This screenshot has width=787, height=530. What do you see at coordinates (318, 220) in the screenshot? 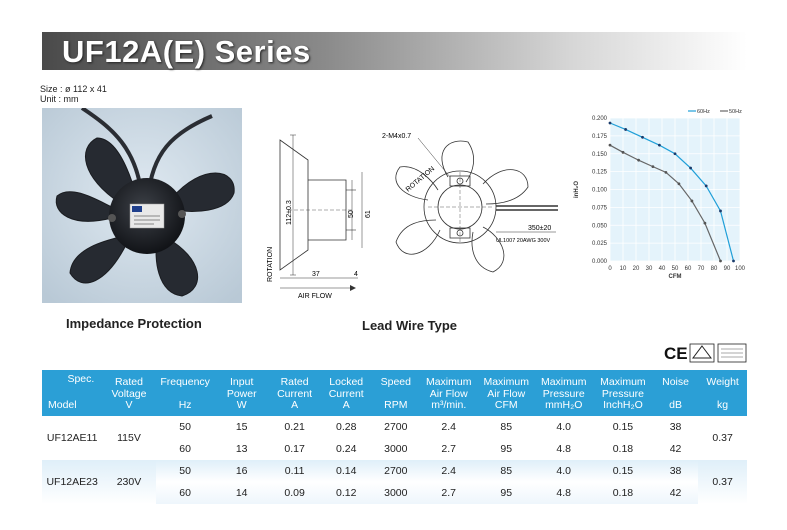
I see `side-view-drawing: 112±0.3 50 61 ROTATION 37 4 AIR FLOW` at bounding box center [318, 220].